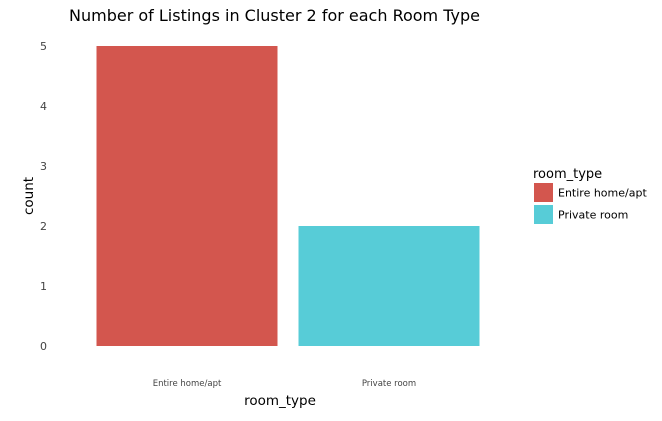  Describe the element at coordinates (29, 196) in the screenshot. I see `y-axis-label: count` at that location.